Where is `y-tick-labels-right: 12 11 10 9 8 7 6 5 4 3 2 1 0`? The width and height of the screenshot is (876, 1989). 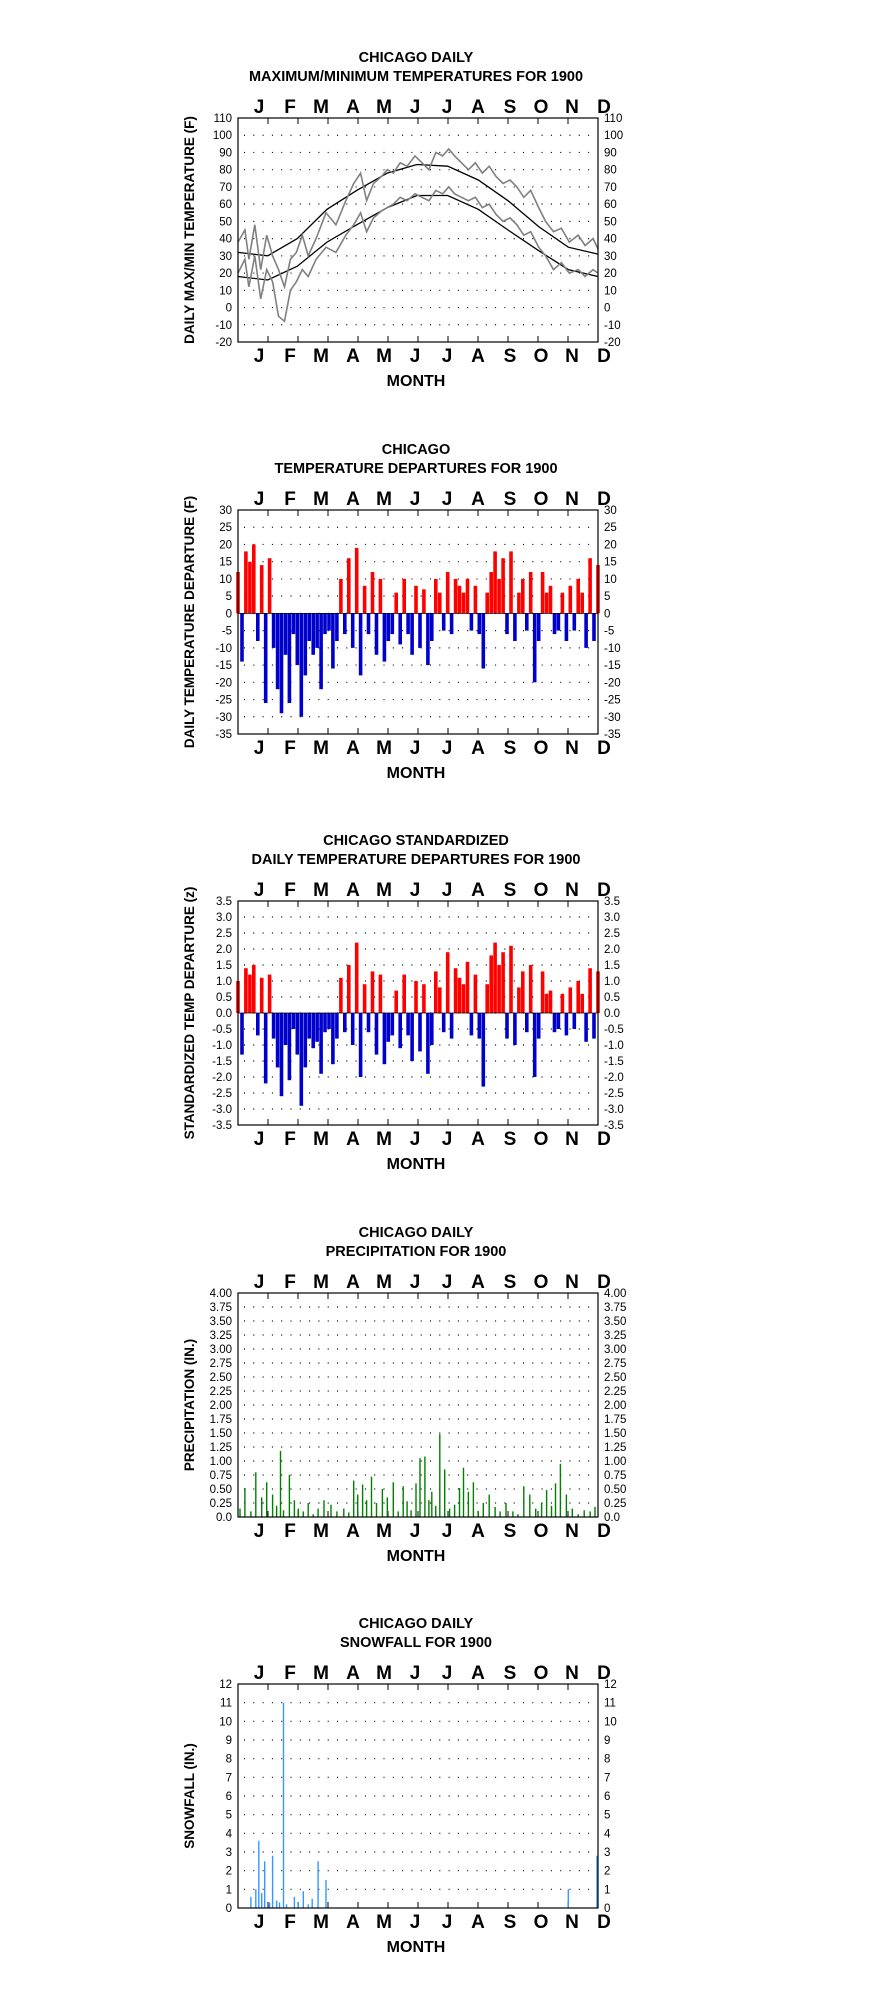 y-tick-labels-right: 12 11 10 9 8 7 6 5 4 3 2 1 0 is located at coordinates (610, 1797).